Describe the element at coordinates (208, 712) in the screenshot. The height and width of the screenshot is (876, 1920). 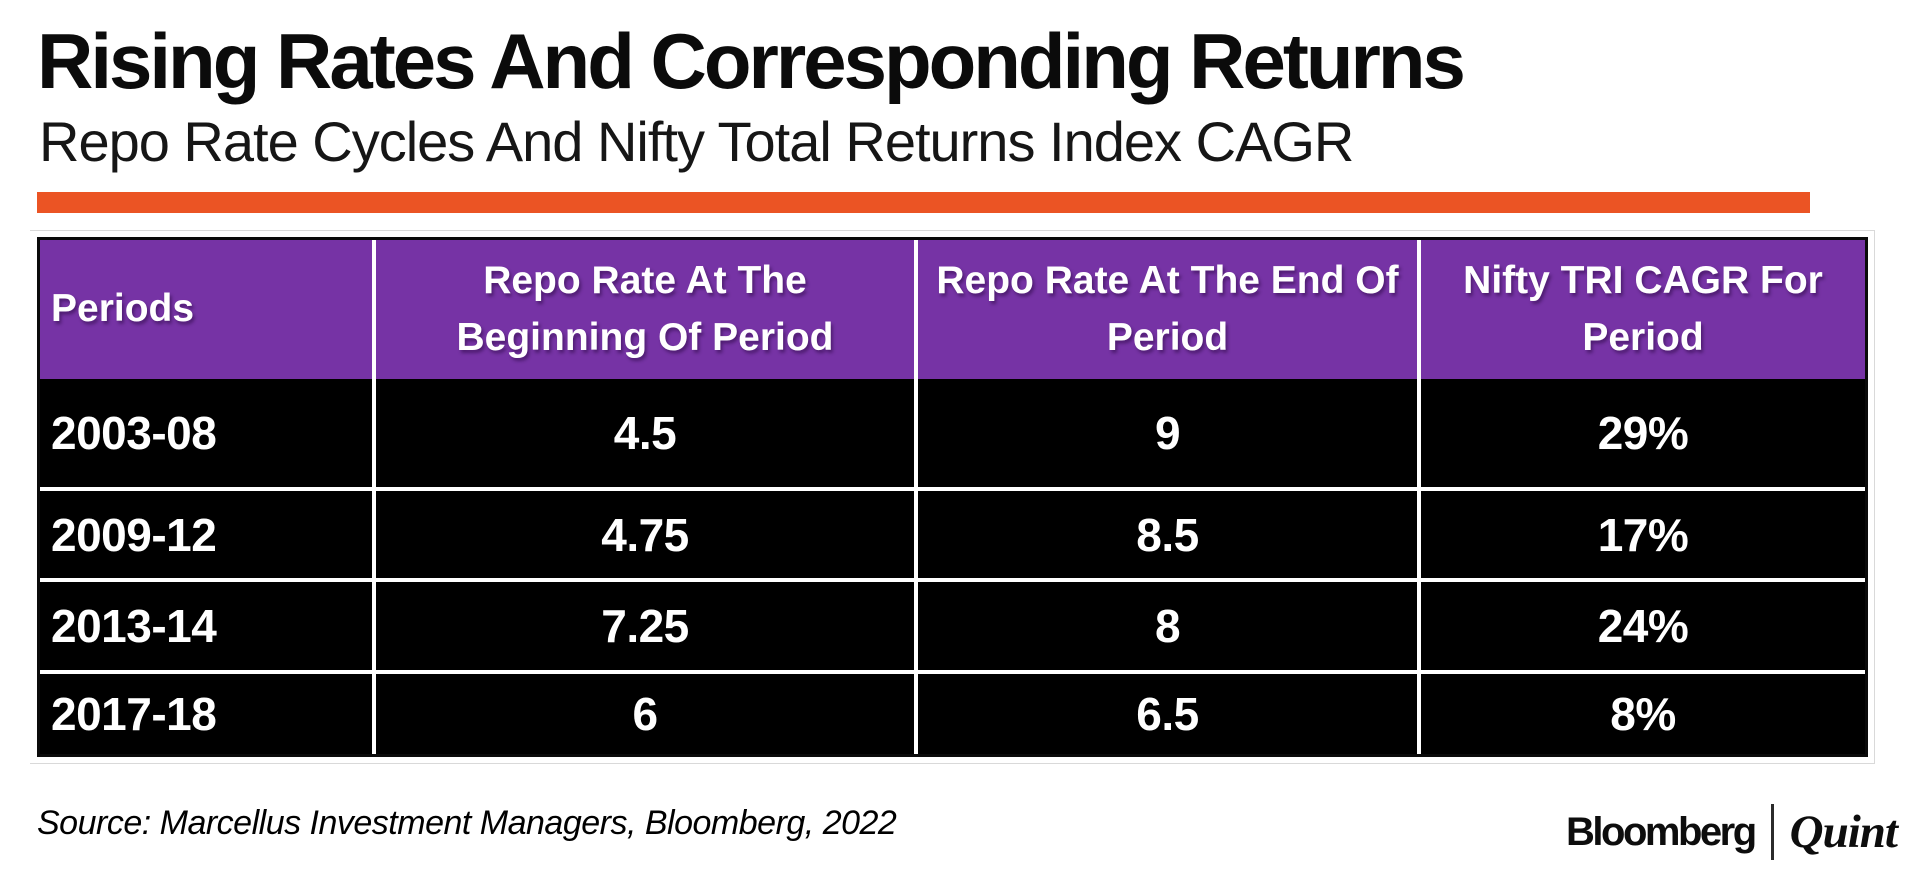
I see `table-cell-period: 2017-18` at that location.